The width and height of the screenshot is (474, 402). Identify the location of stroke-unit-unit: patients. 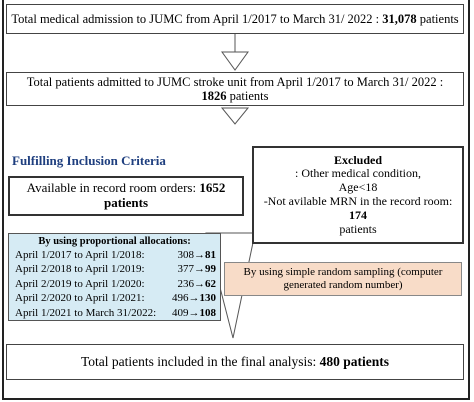
(247, 96).